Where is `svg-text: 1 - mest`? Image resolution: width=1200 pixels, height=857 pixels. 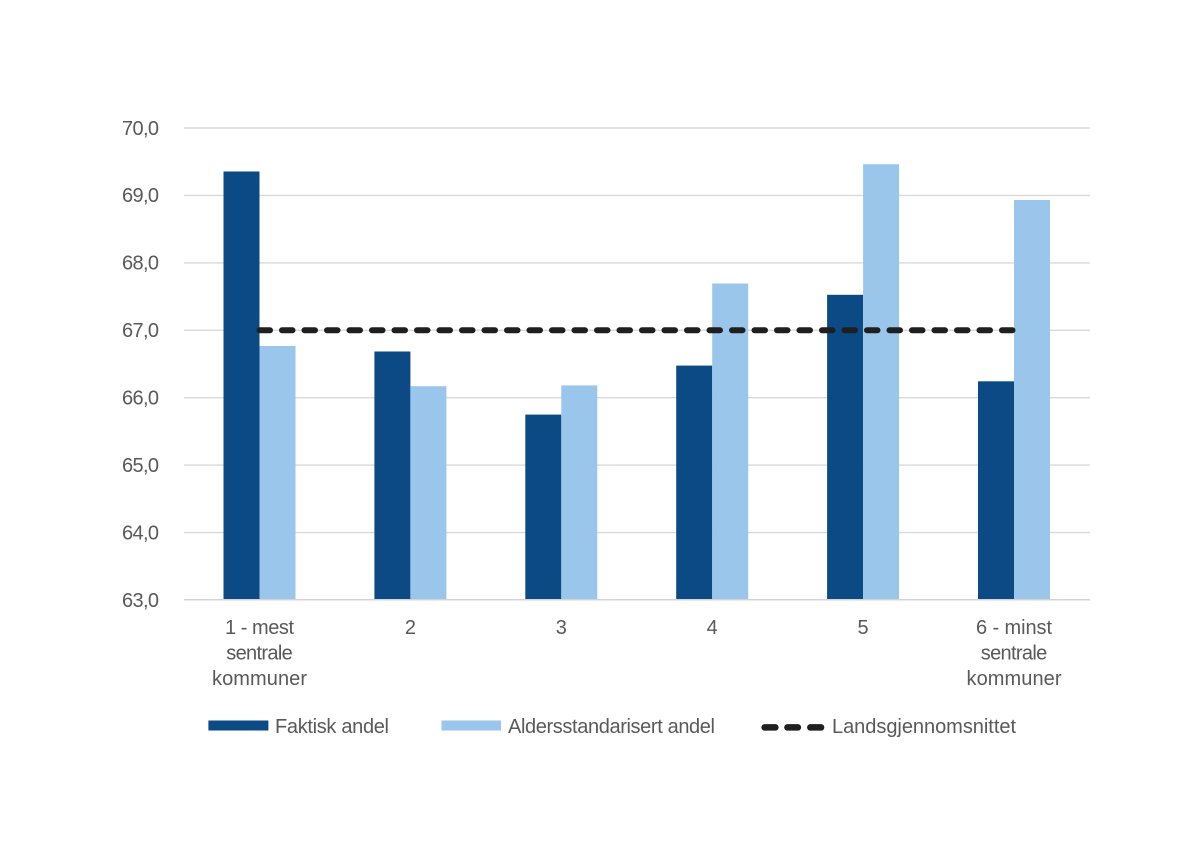 svg-text: 1 - mest is located at coordinates (259, 628).